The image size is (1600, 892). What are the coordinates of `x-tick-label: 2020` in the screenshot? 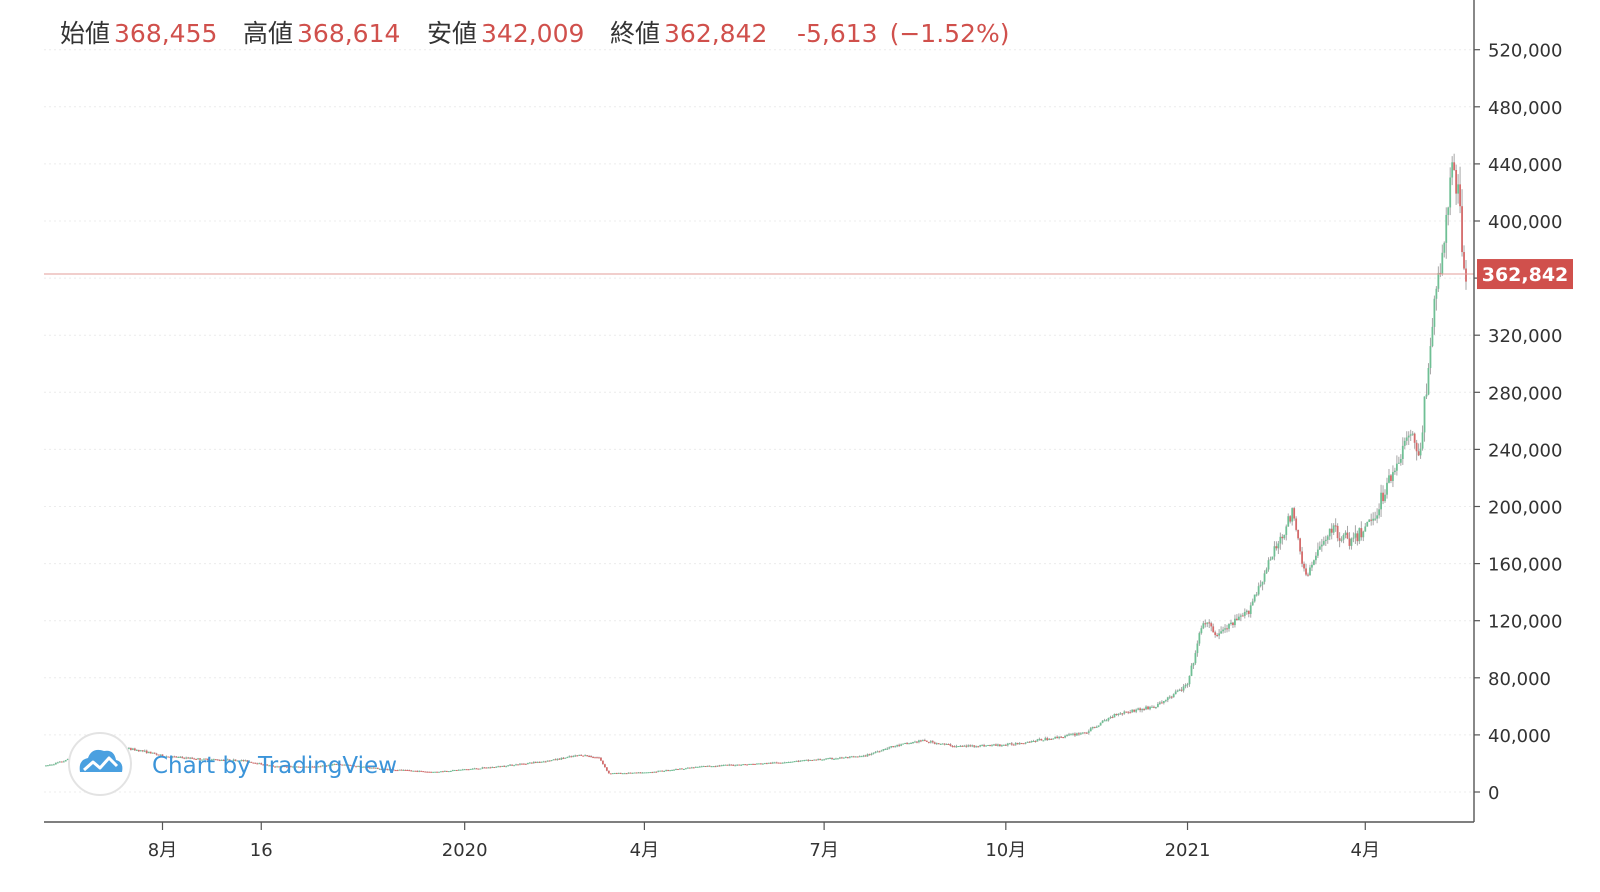 It's located at (465, 850).